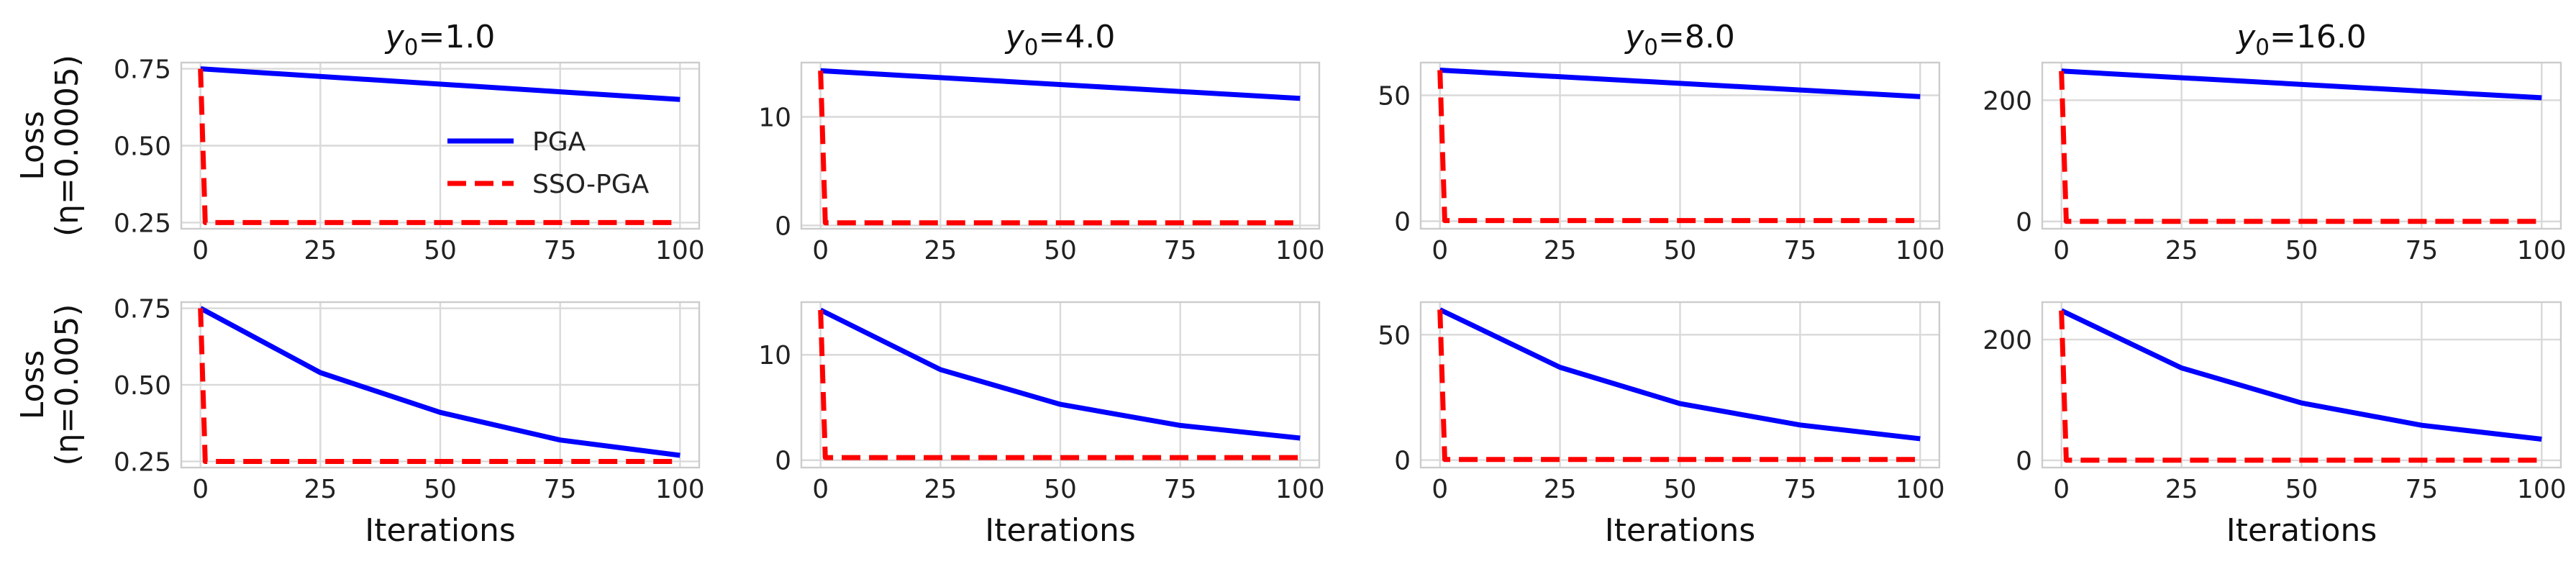  I want to click on panel-title: y0=4.0, so click(1060, 39).